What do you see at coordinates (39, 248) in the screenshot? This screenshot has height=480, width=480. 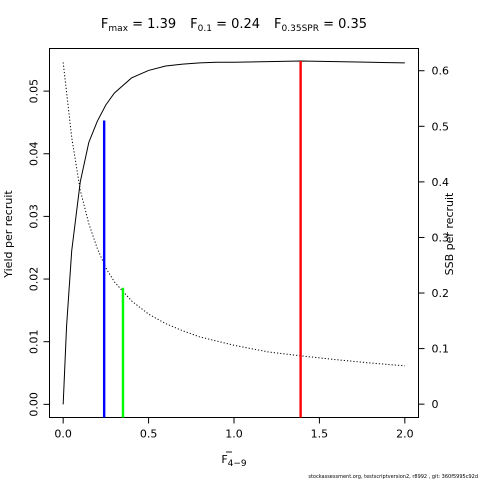 I see `y-axis-left: 0.00 0.01 0.02 0.03 0.04 0.05` at bounding box center [39, 248].